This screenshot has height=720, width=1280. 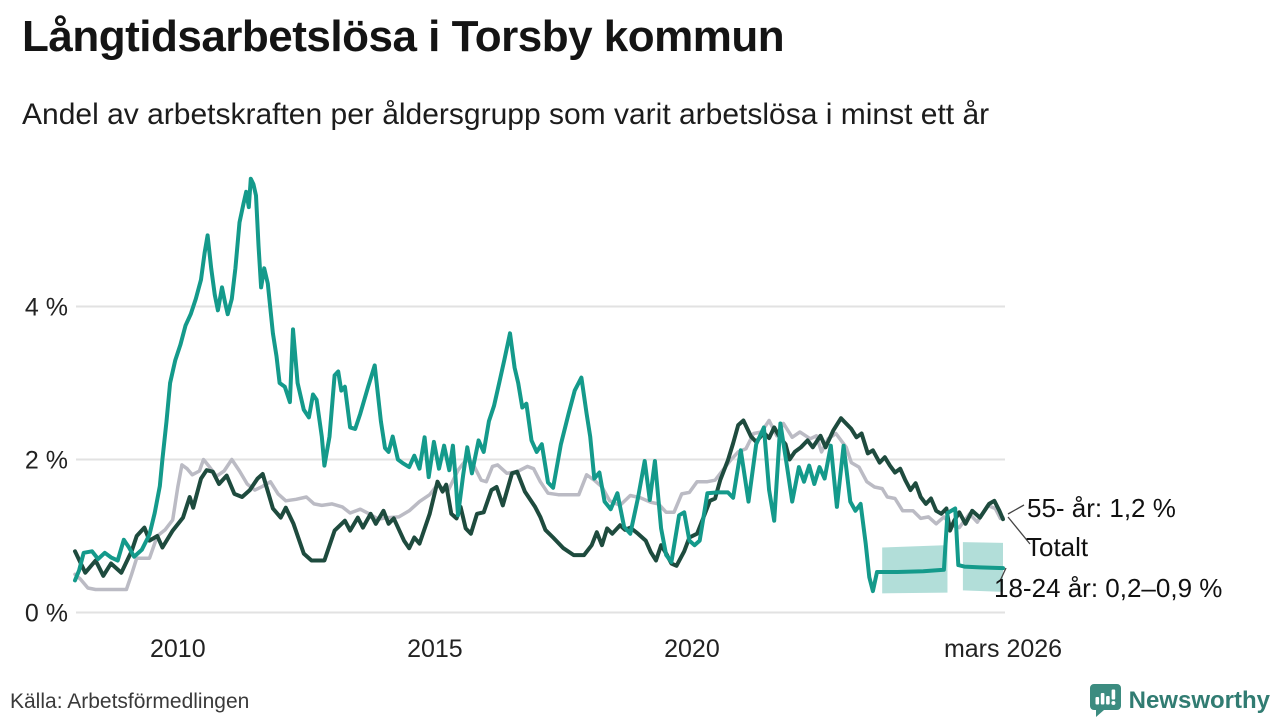 What do you see at coordinates (1108, 588) in the screenshot?
I see `series-end-label: 18-24 år: 0,2–0,9 %` at bounding box center [1108, 588].